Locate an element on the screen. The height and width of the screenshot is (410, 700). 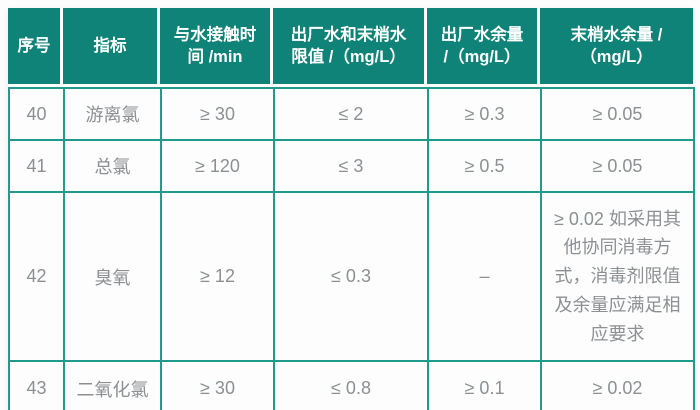
header-indicator: 指标 is located at coordinates (111, 46).